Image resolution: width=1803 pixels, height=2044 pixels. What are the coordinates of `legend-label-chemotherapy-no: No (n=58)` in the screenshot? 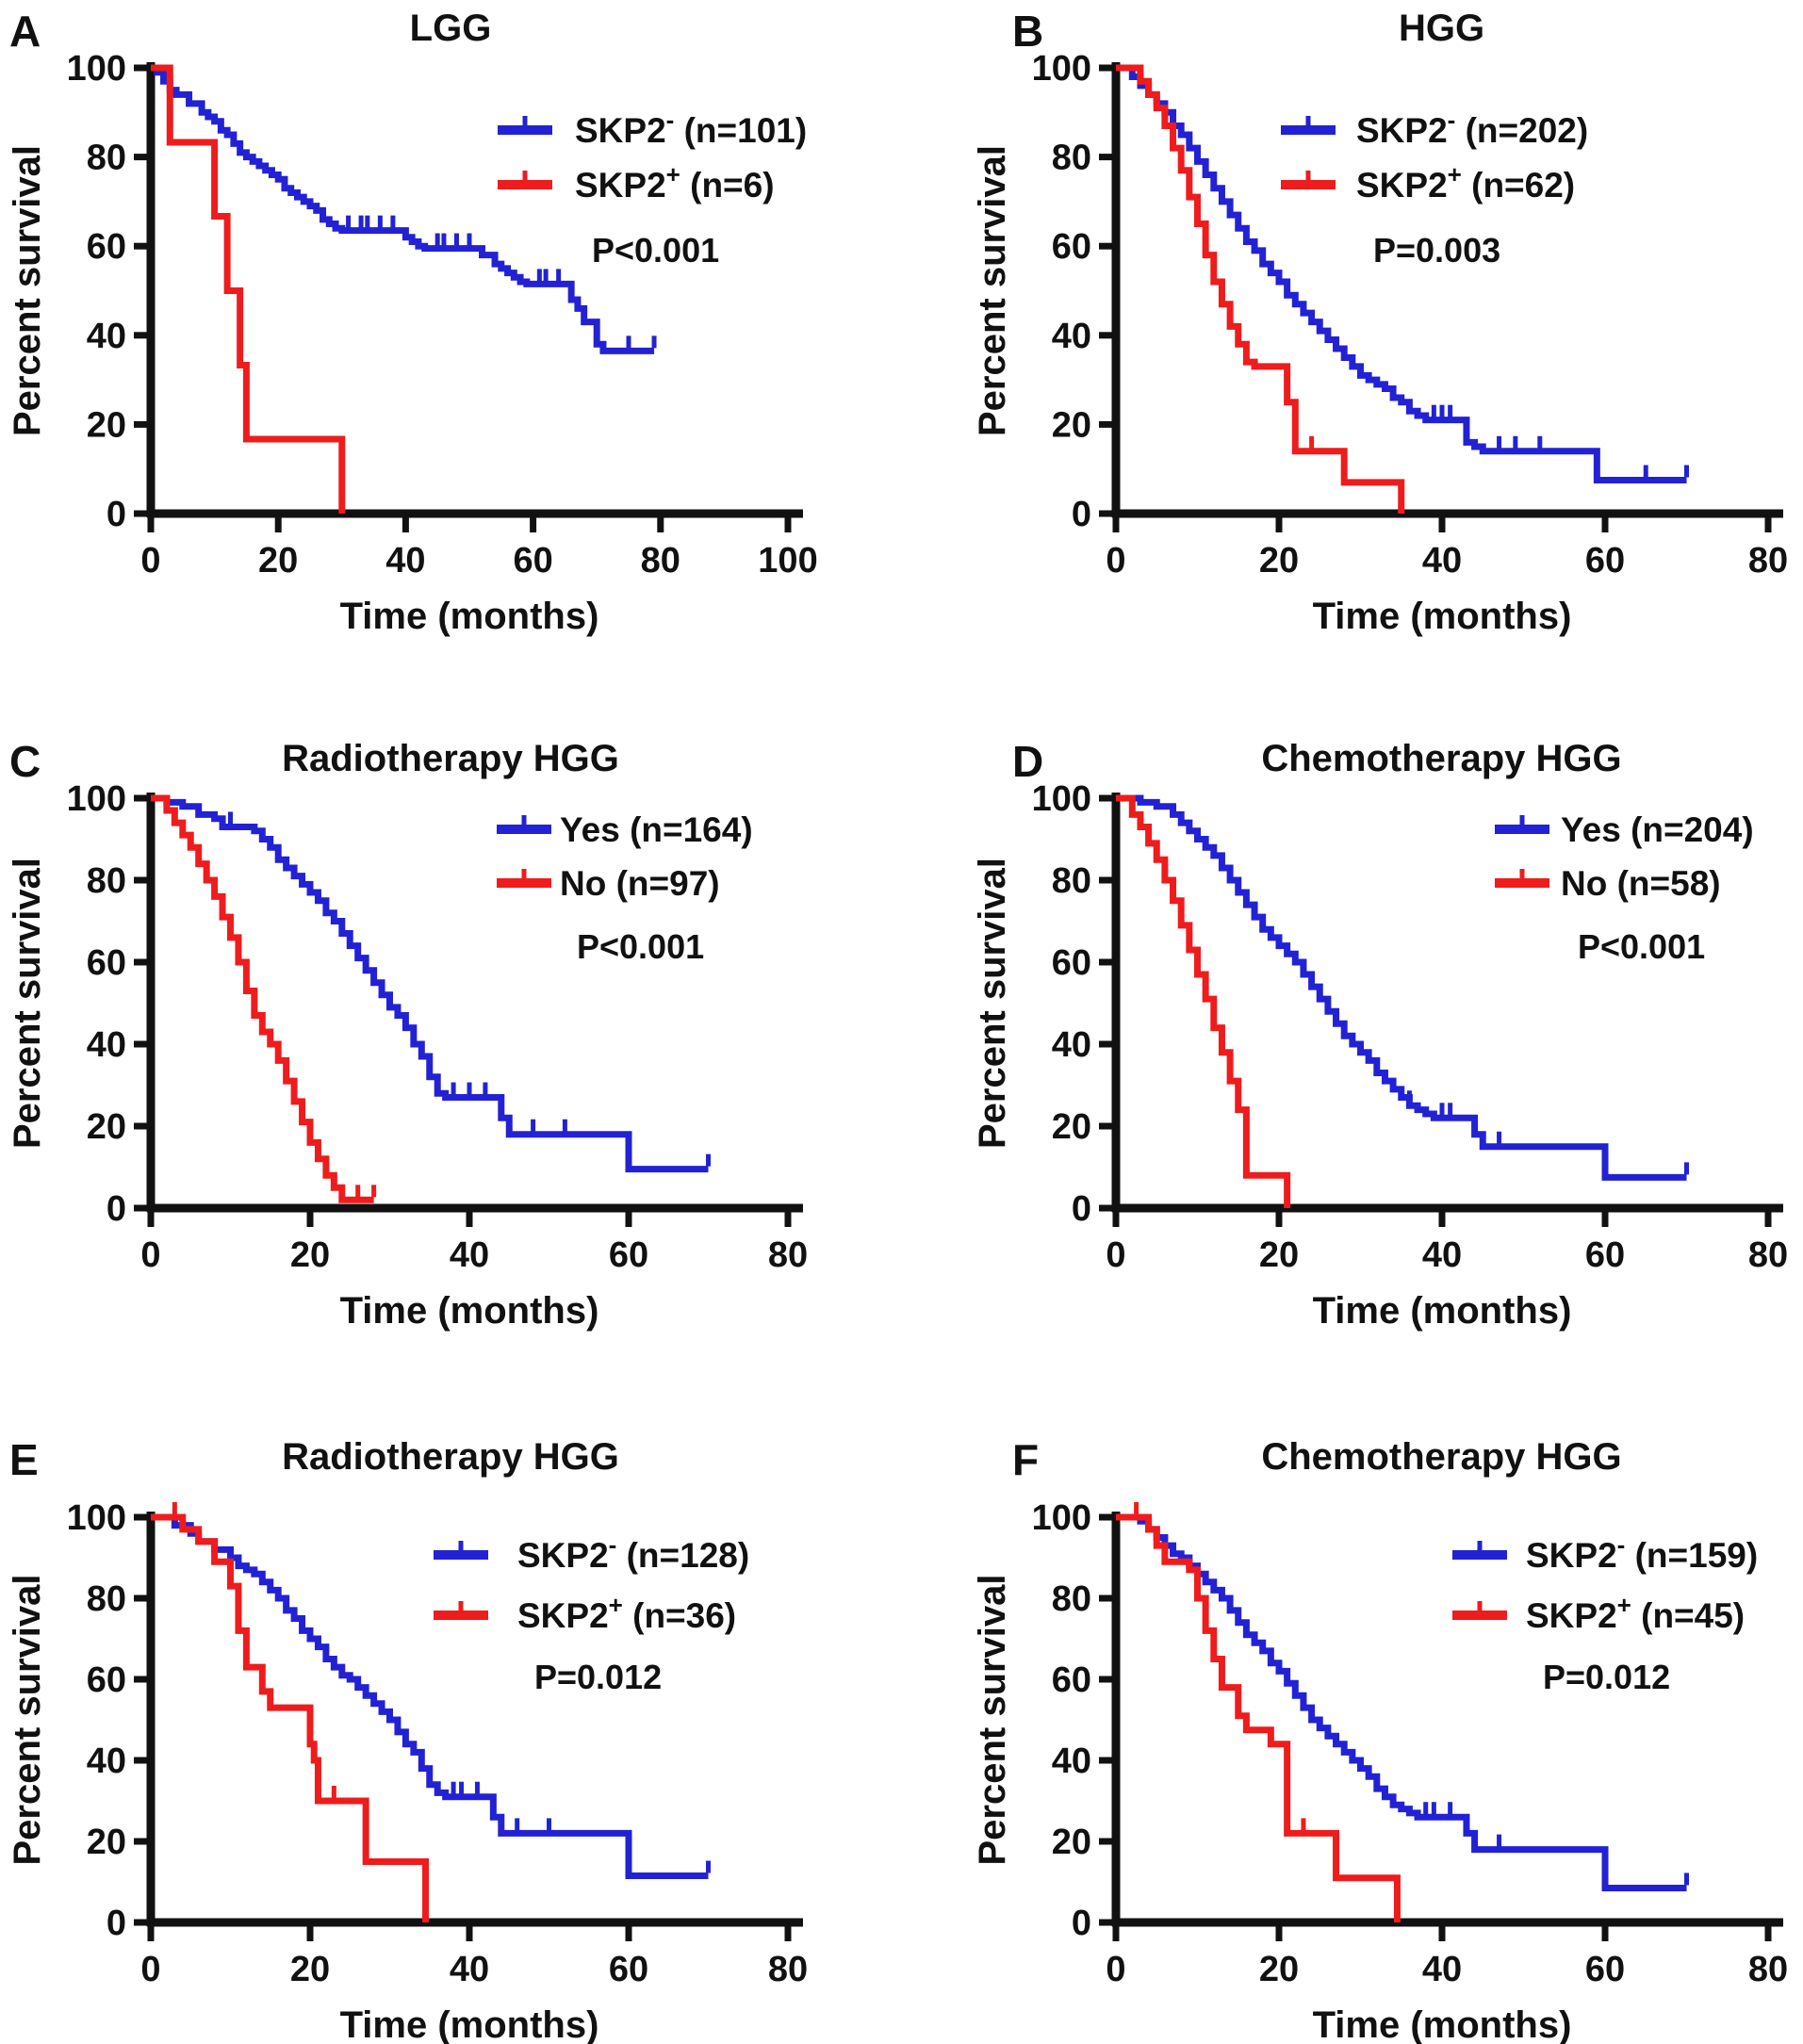 It's located at (1641, 883).